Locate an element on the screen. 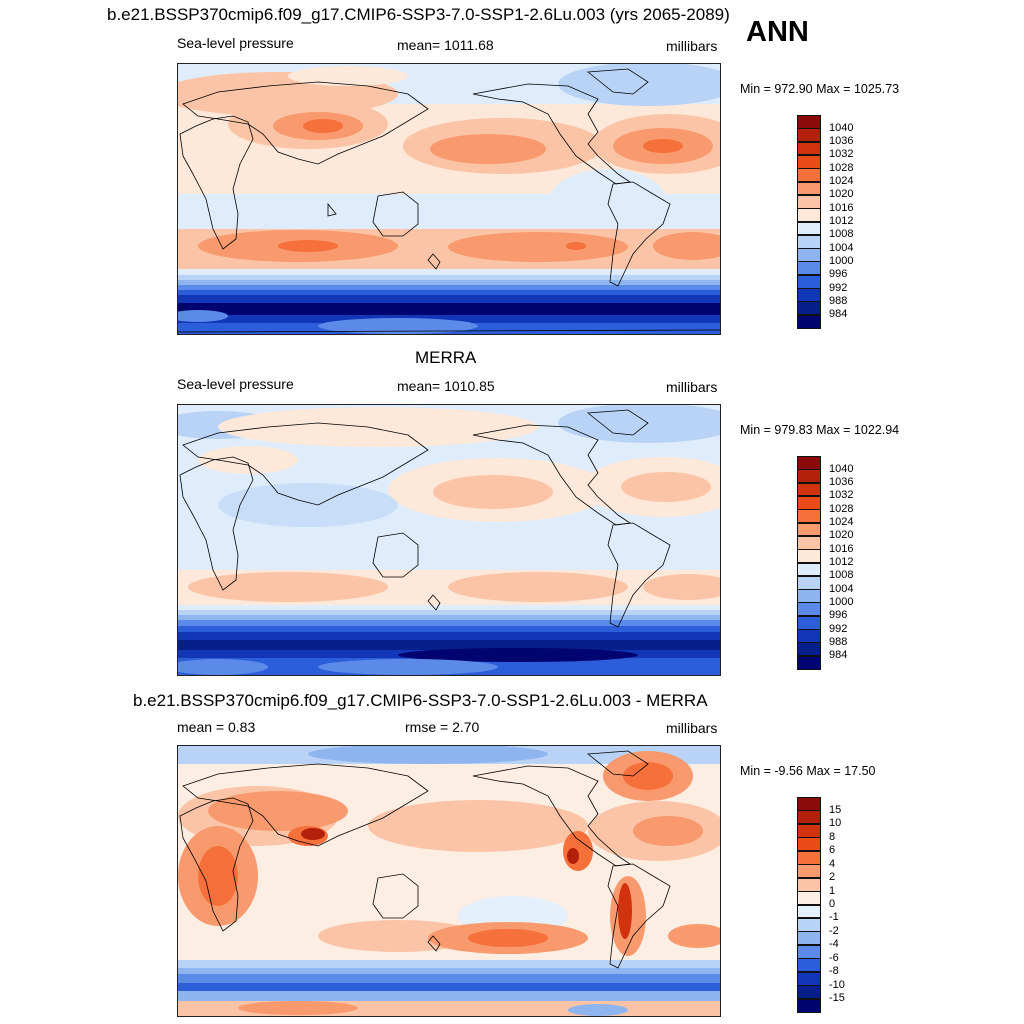  panel2-colorbar-label: 1004 is located at coordinates (841, 588).